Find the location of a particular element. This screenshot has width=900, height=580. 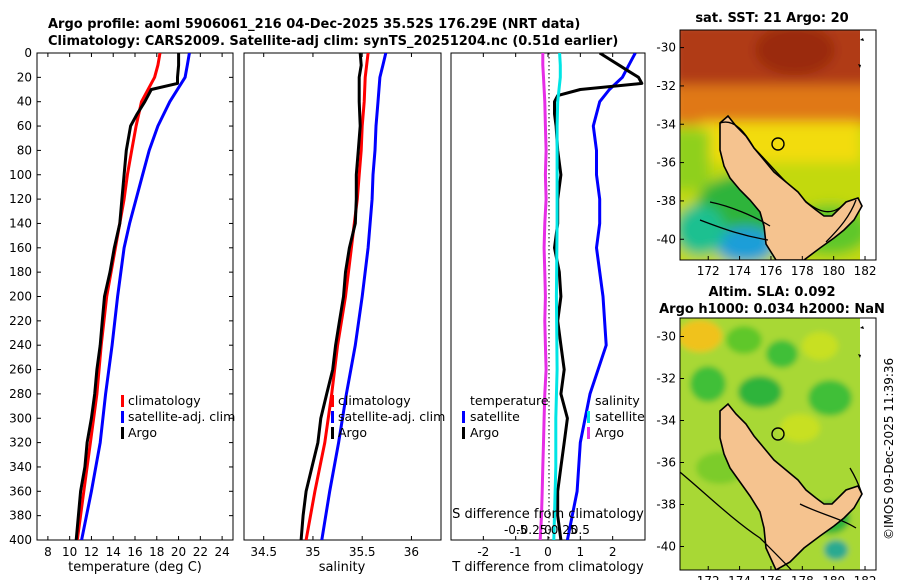

legend-label-sal-satellite: satellite is located at coordinates (620, 416).